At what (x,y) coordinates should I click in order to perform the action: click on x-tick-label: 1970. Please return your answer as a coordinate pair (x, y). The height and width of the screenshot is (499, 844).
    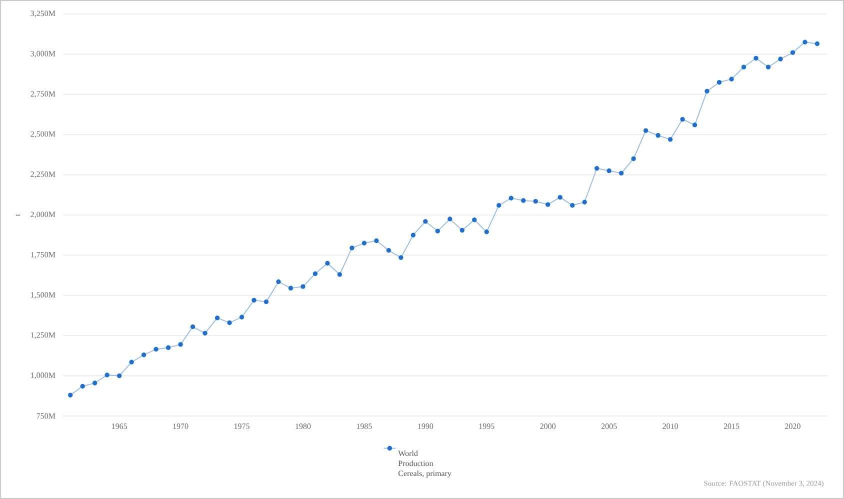
    Looking at the image, I should click on (180, 426).